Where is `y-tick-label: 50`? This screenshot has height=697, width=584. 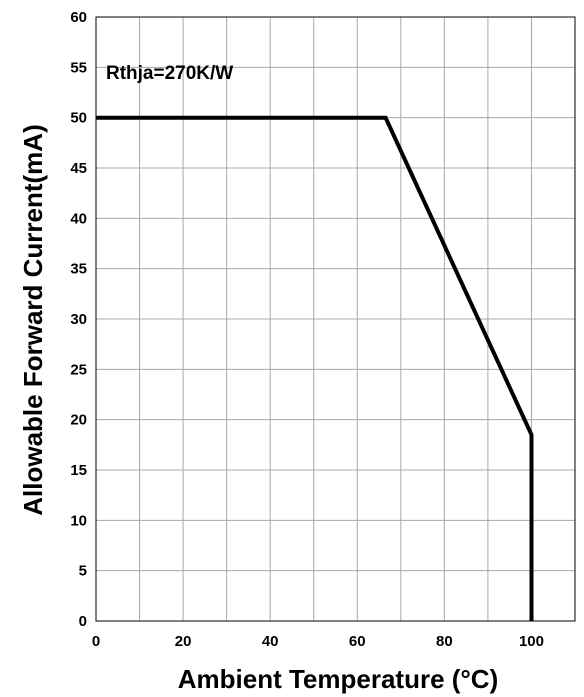
y-tick-label: 50 is located at coordinates (78, 118).